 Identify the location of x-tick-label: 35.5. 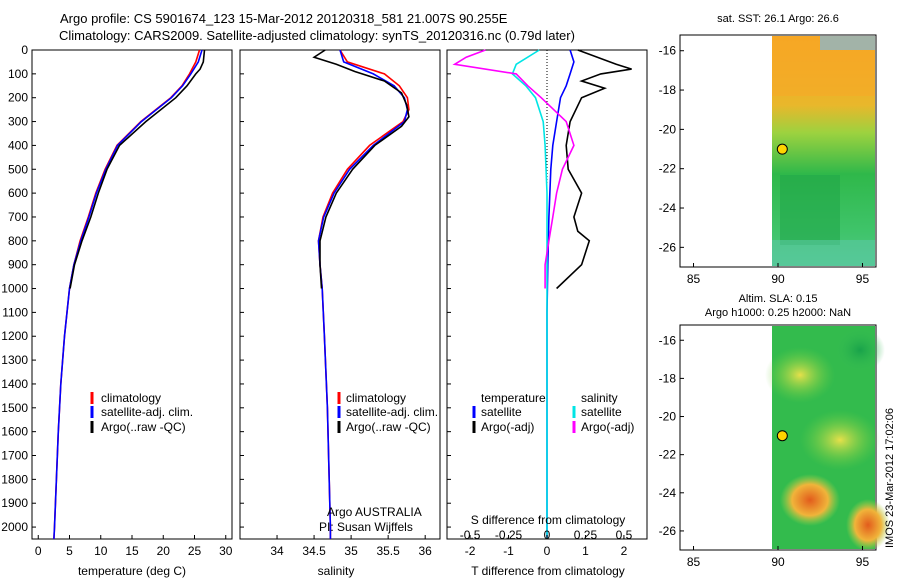
(388, 551).